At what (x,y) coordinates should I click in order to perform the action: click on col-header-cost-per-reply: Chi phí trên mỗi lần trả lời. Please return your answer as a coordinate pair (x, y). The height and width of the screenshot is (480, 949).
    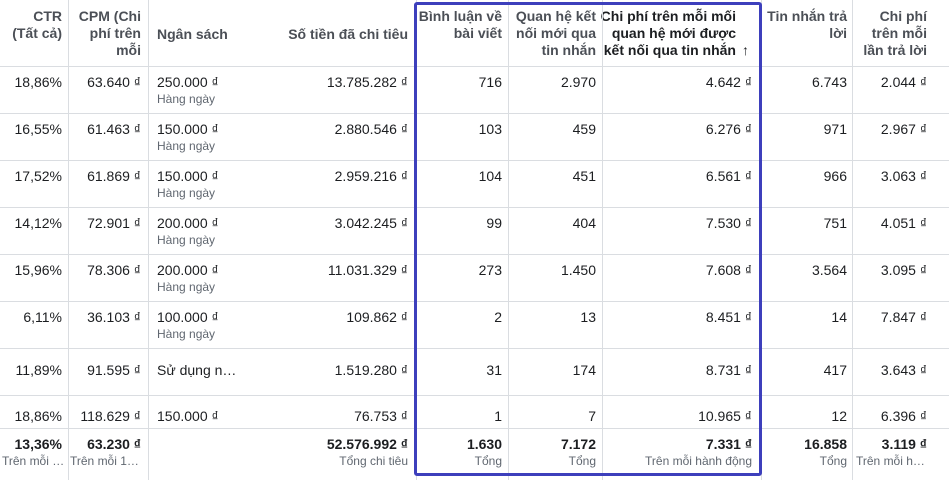
    Looking at the image, I should click on (895, 33).